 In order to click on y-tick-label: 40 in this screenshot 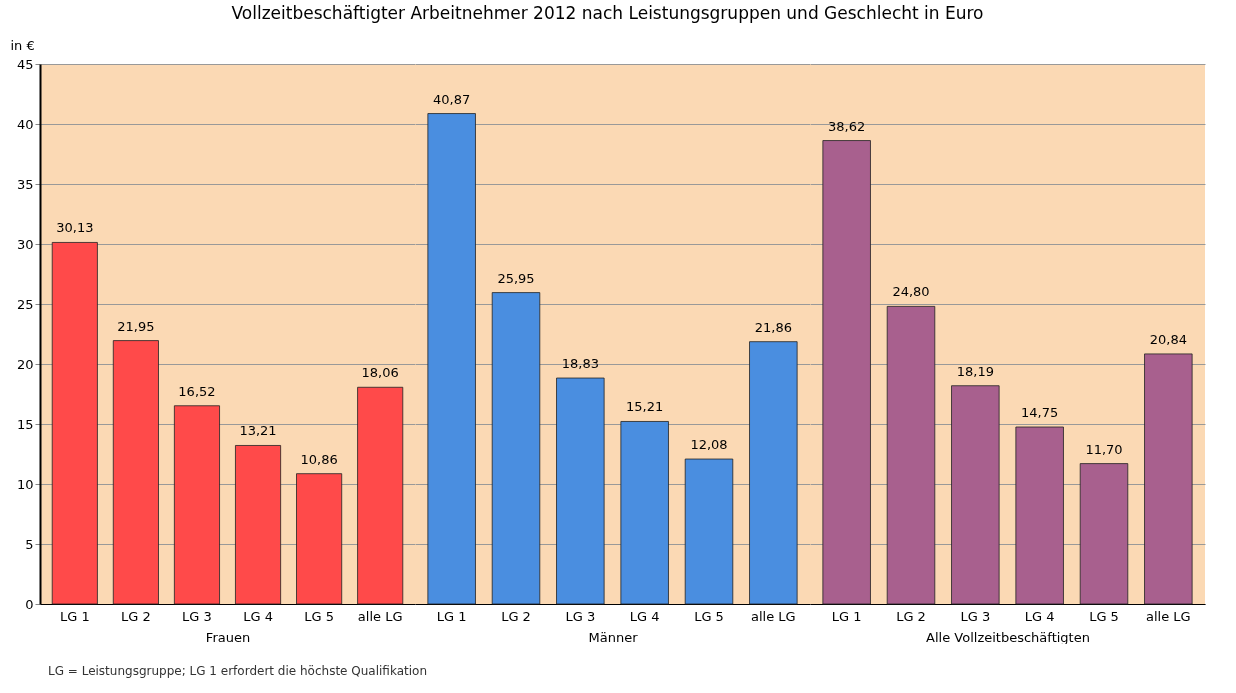, I will do `click(25, 124)`.